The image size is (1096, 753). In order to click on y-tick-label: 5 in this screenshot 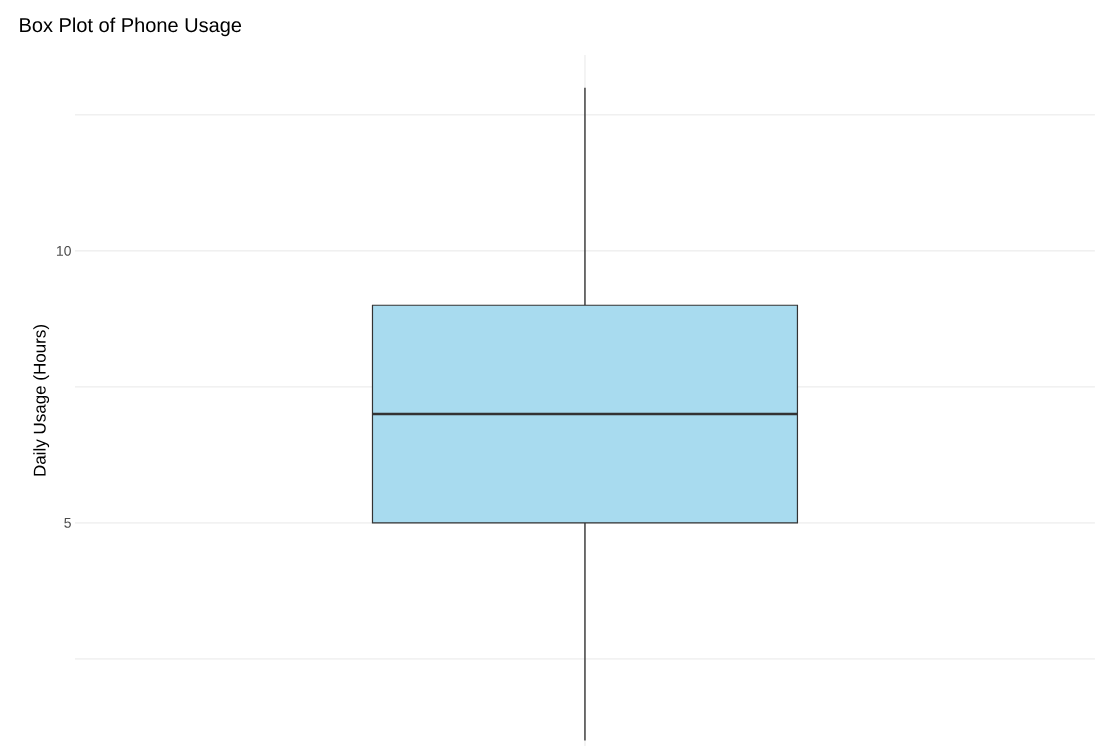, I will do `click(67, 523)`.